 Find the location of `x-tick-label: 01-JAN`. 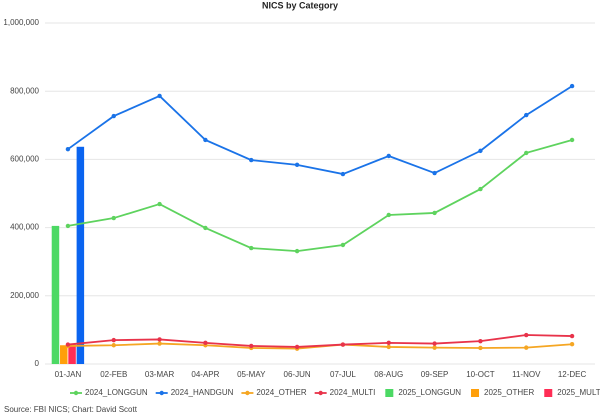

x-tick-label: 01-JAN is located at coordinates (68, 374).